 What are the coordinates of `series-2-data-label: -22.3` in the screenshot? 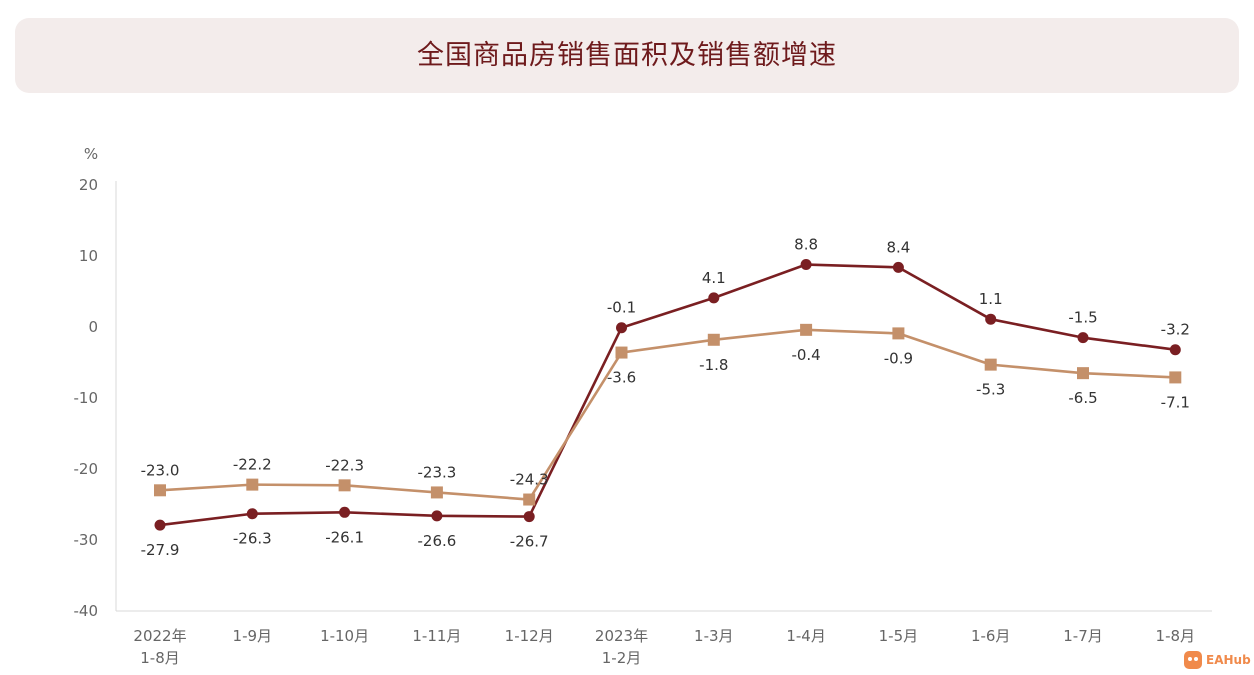 It's located at (344, 465).